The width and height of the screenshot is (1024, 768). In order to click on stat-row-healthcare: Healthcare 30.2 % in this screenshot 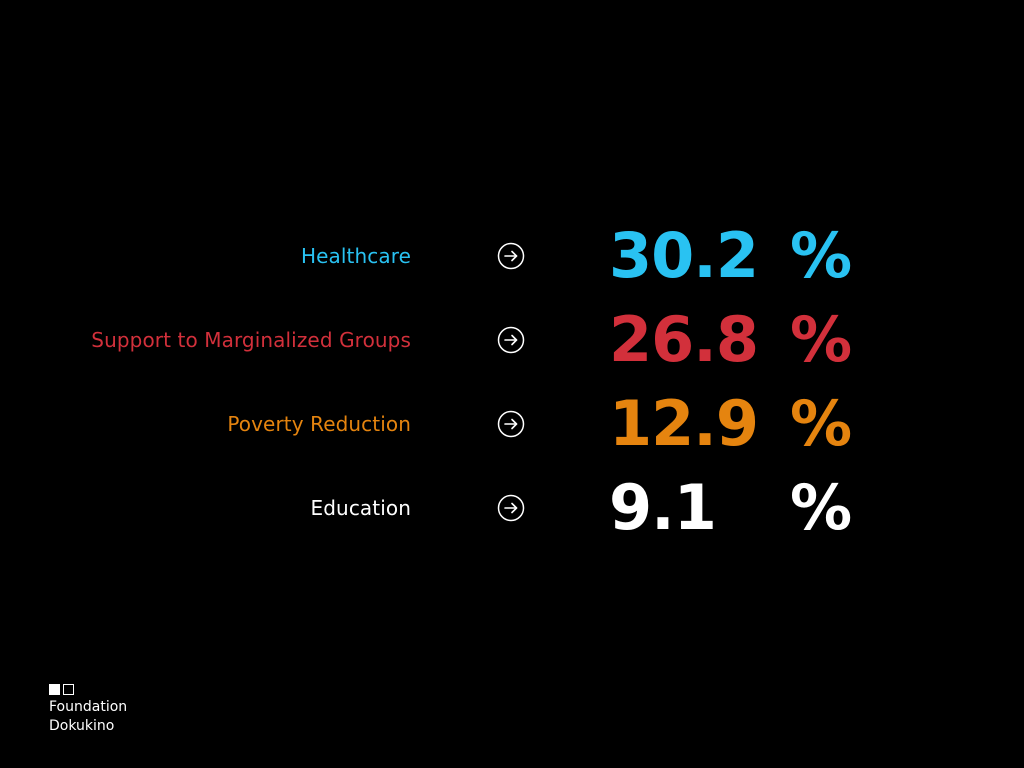, I will do `click(512, 256)`.